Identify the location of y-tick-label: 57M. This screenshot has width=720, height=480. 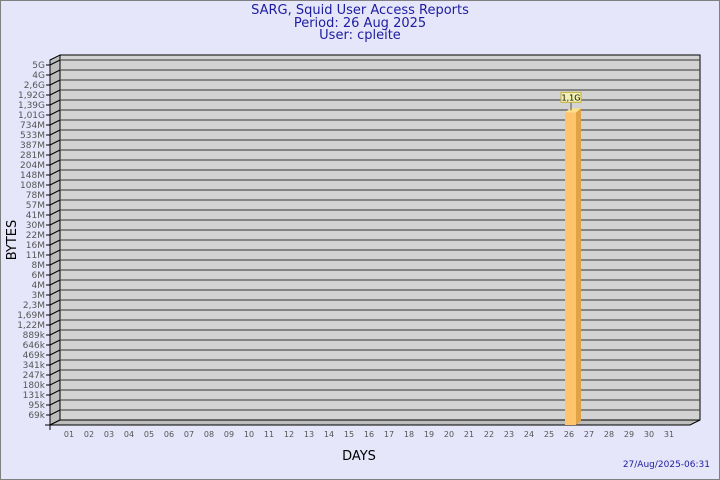
(35, 206).